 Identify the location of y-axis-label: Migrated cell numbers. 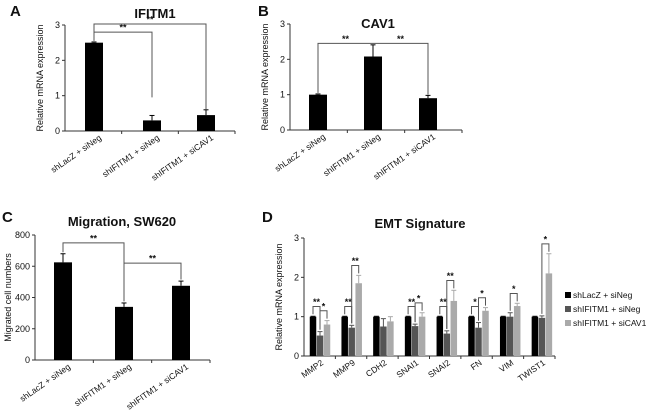
(8, 297).